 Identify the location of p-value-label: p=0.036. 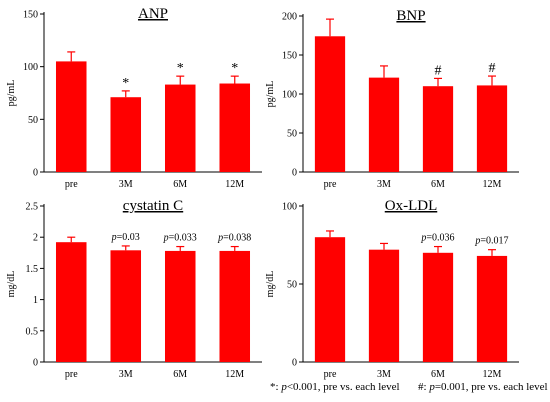
(437, 238).